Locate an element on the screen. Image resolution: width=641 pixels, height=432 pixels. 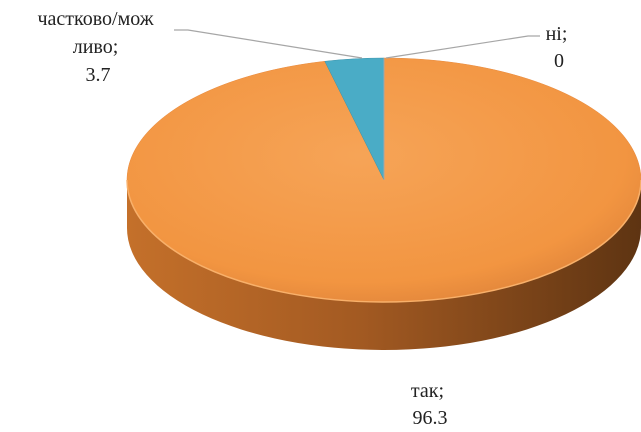
data-label-tak: так; 96.3 is located at coordinates (430, 404).